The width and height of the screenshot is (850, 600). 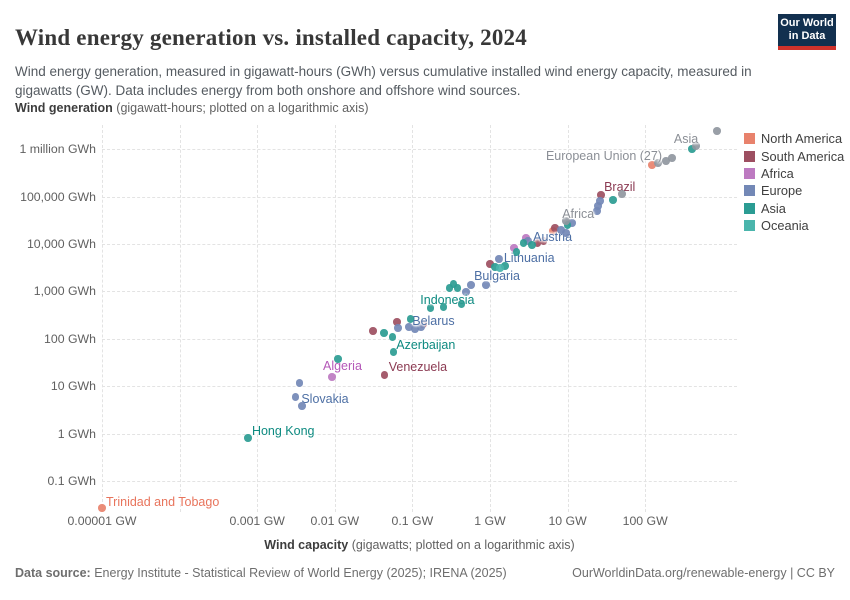 What do you see at coordinates (61, 243) in the screenshot?
I see `y-tick-label: 10,000 GWh` at bounding box center [61, 243].